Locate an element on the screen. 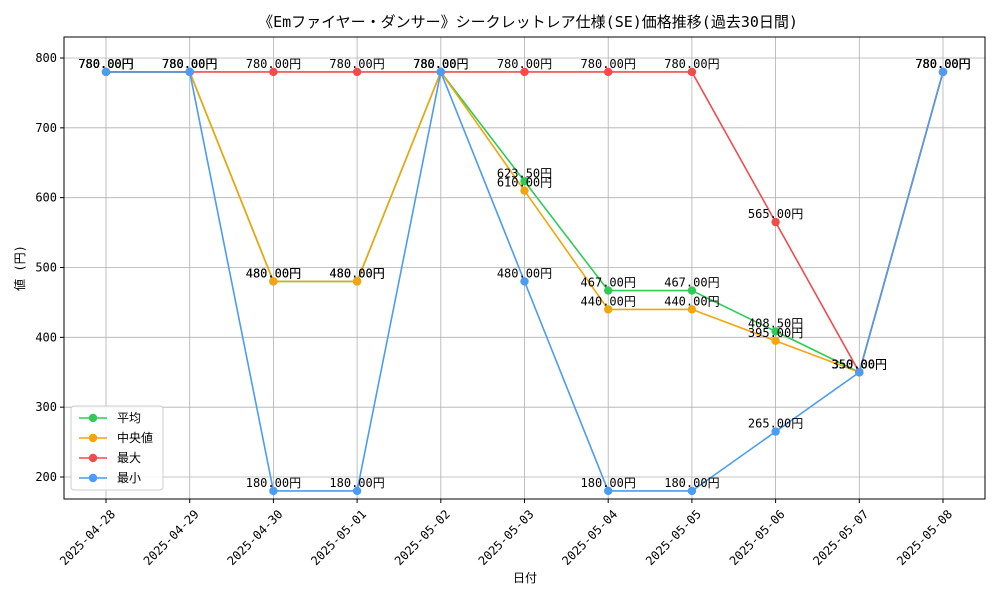 This screenshot has width=1000, height=600. x-tick-label: 2025-04-29 is located at coordinates (171, 537).